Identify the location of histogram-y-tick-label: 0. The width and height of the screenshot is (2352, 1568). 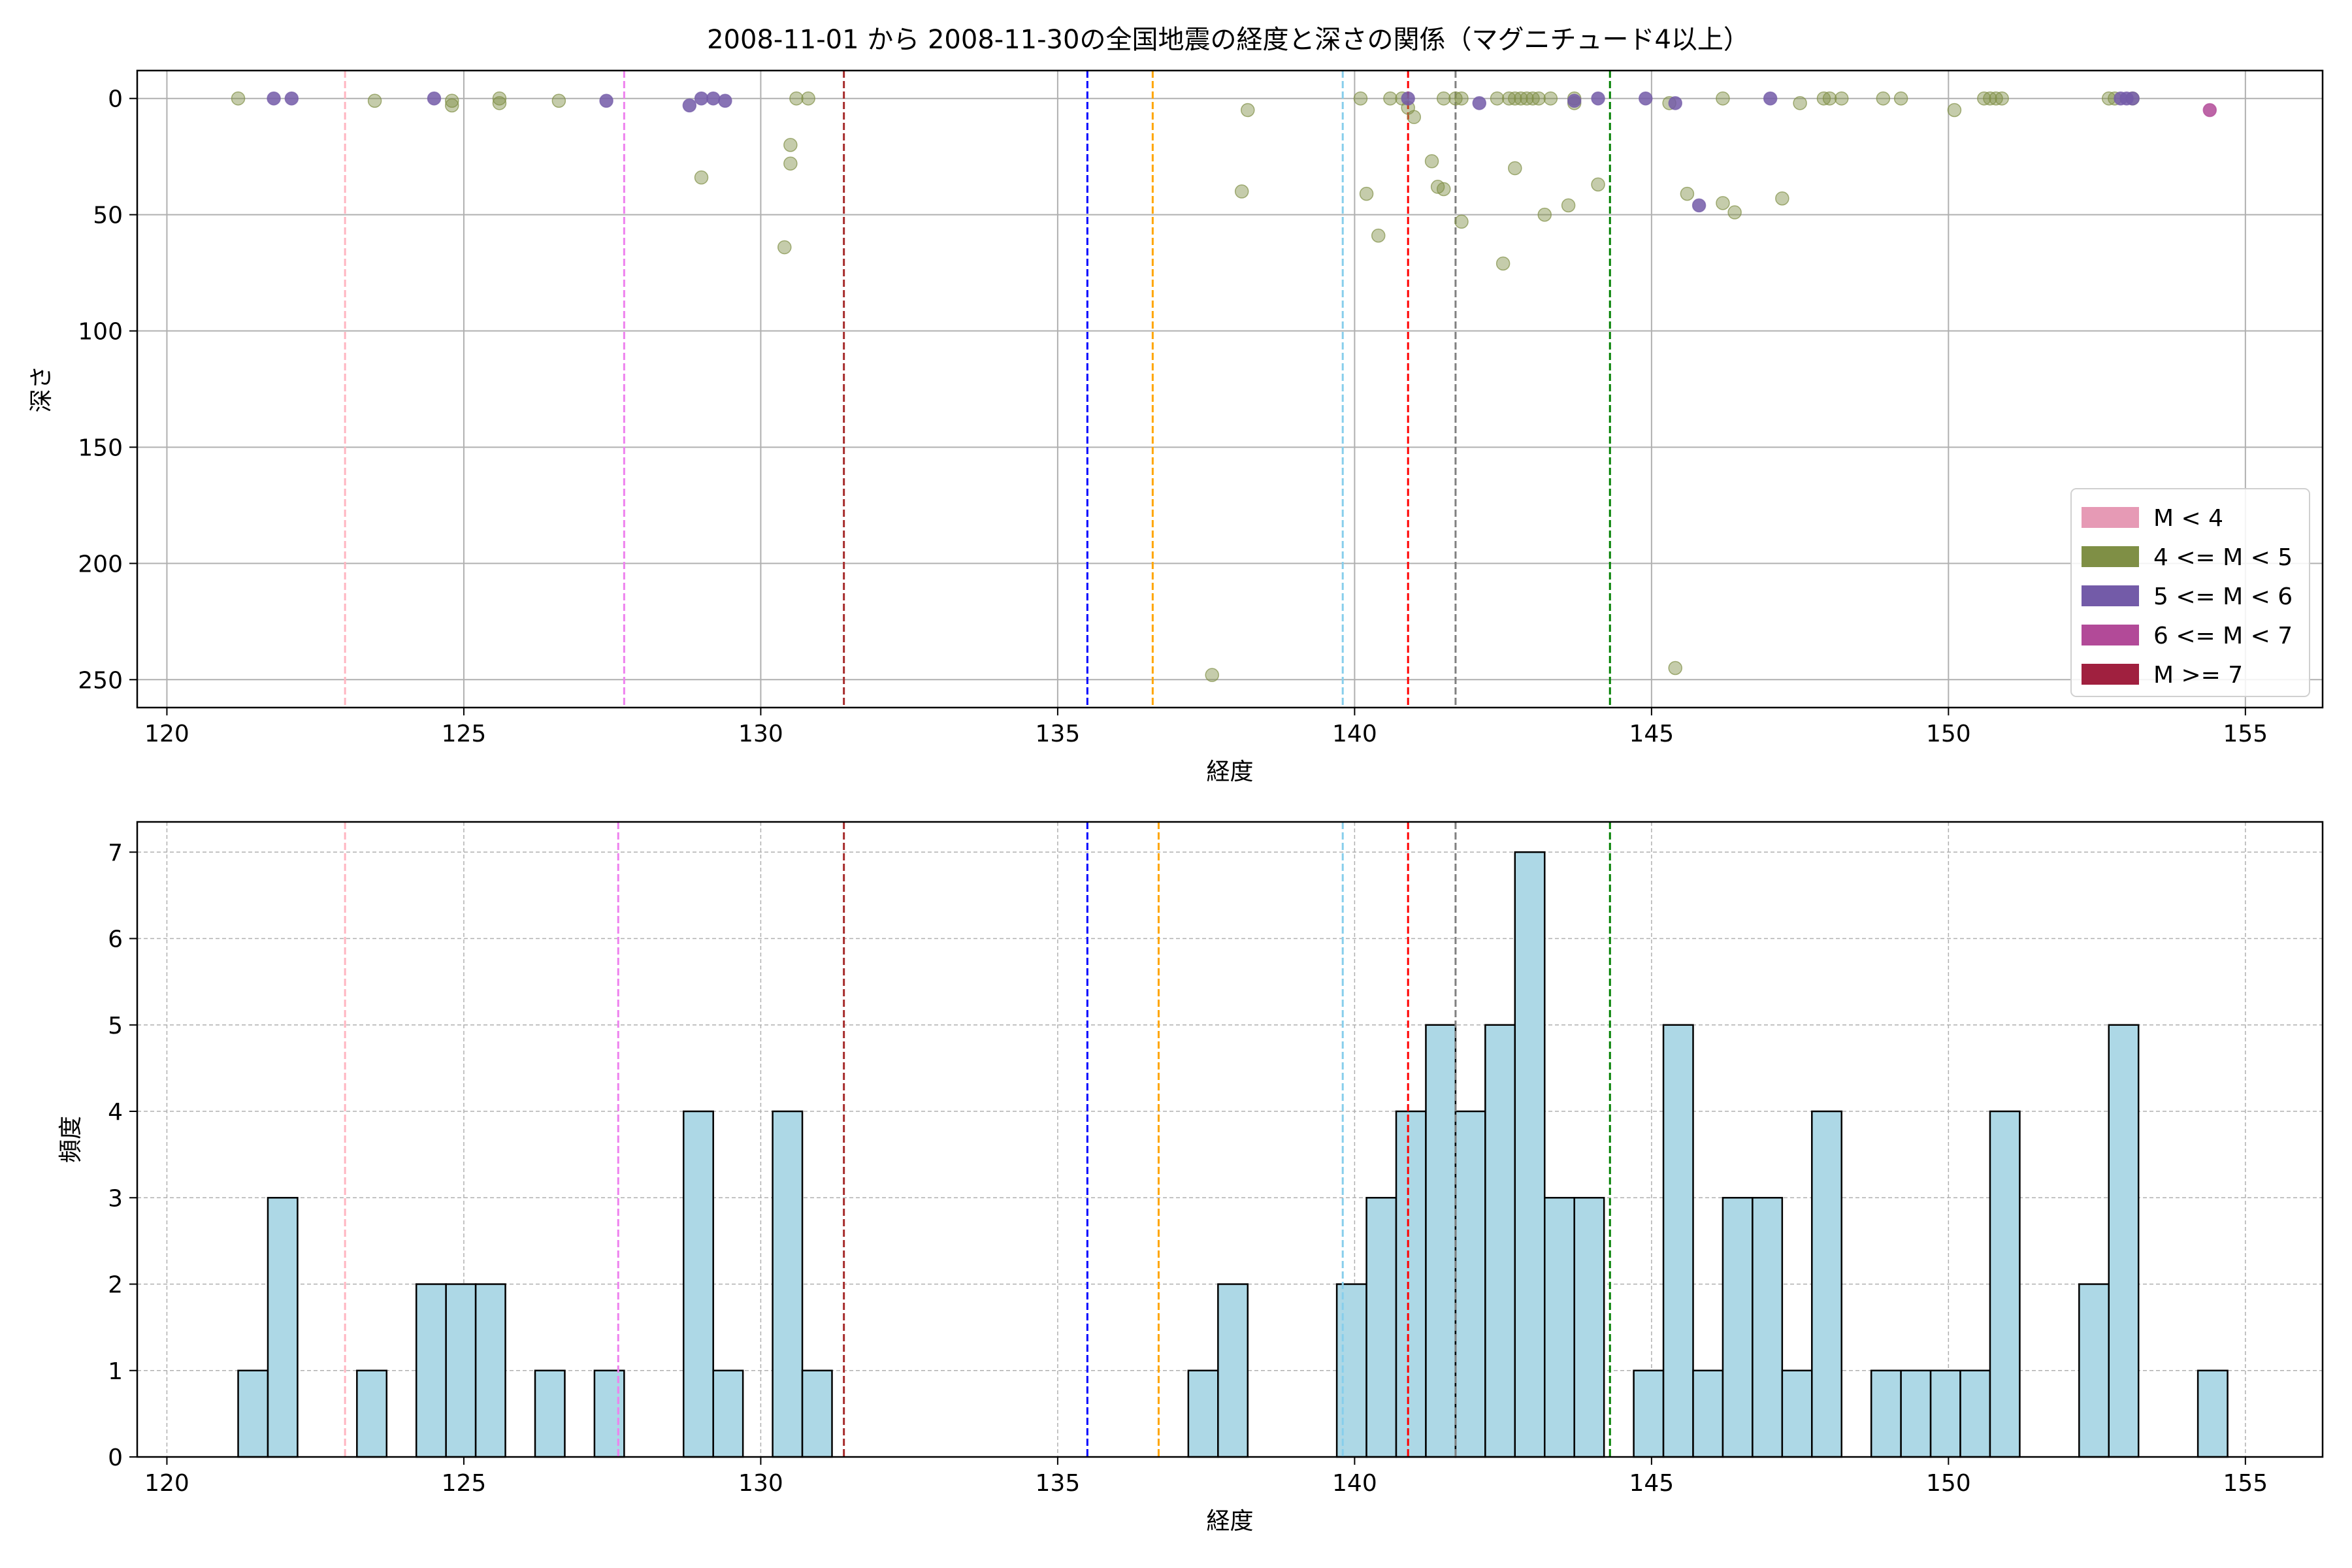
(115, 1458).